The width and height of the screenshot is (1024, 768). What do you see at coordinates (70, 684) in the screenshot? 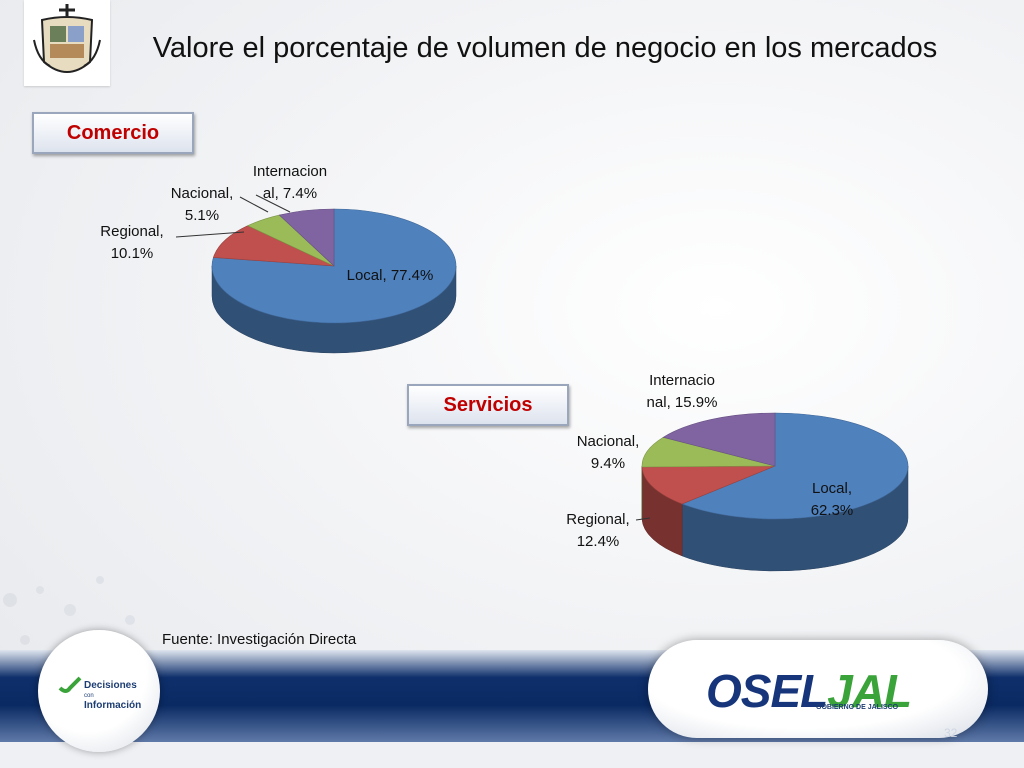
I see `check-arrow-icon` at bounding box center [70, 684].